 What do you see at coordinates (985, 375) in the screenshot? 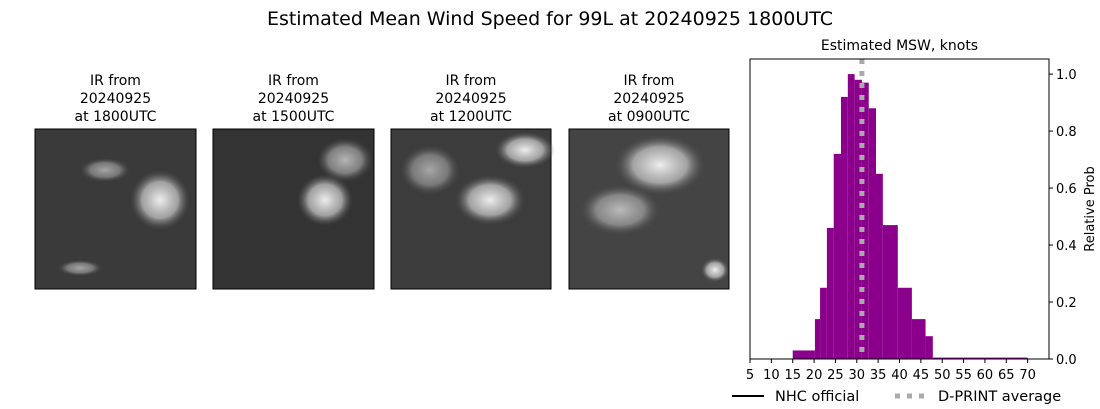
I see `x-tick-label: 60` at bounding box center [985, 375].